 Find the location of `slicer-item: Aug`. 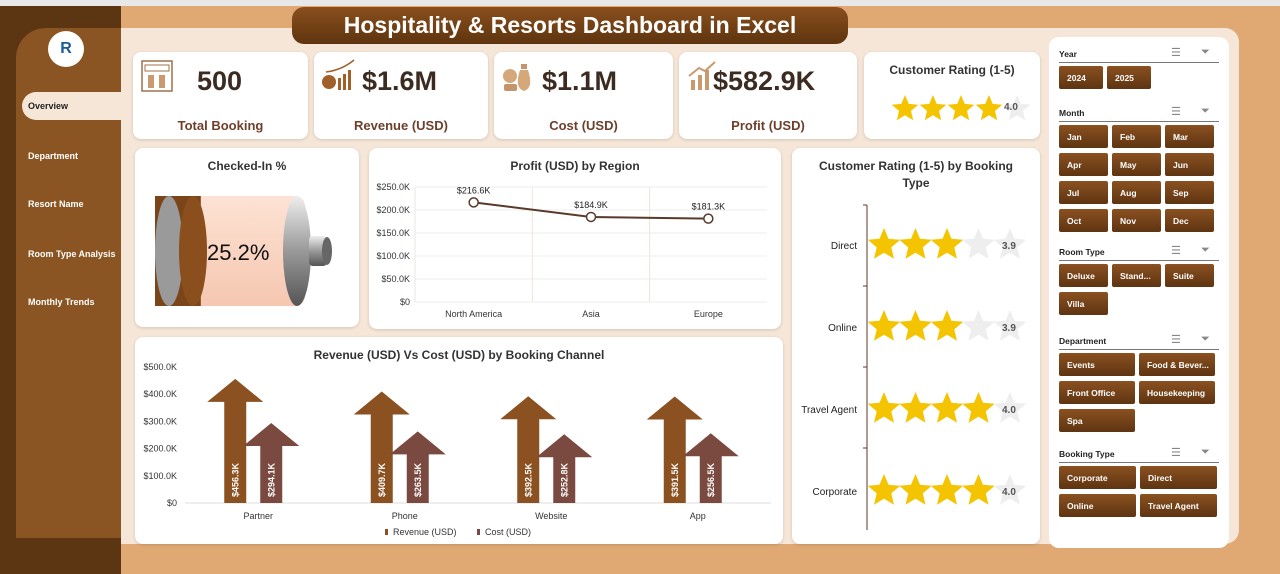

slicer-item: Aug is located at coordinates (1136, 192).